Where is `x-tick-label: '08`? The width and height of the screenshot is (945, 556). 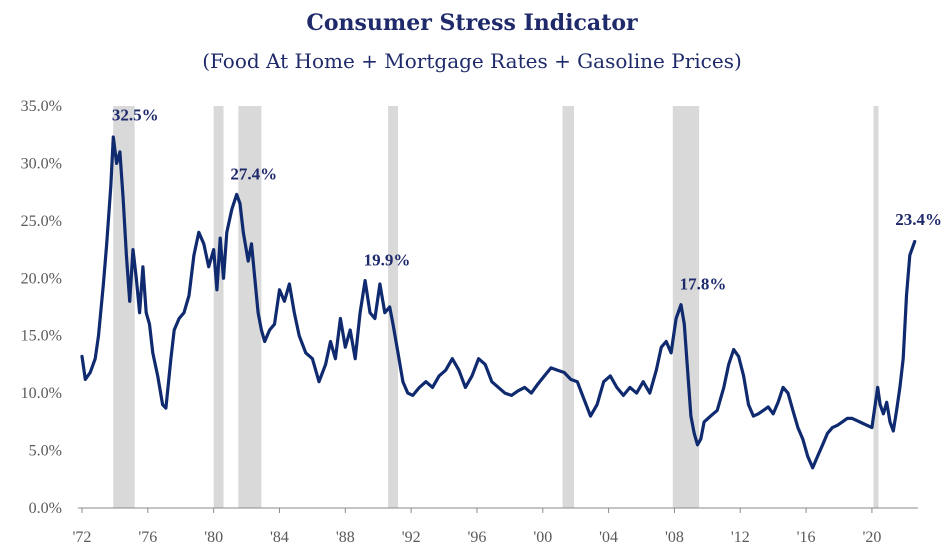 x-tick-label: '08 is located at coordinates (674, 537).